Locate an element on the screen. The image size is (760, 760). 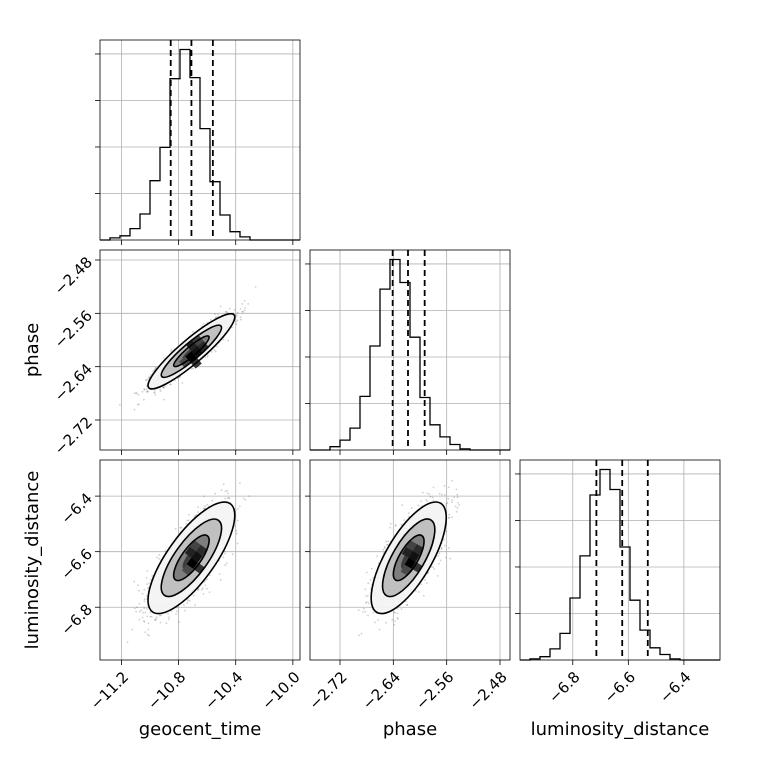
hist-geocent-time is located at coordinates (198, 142).